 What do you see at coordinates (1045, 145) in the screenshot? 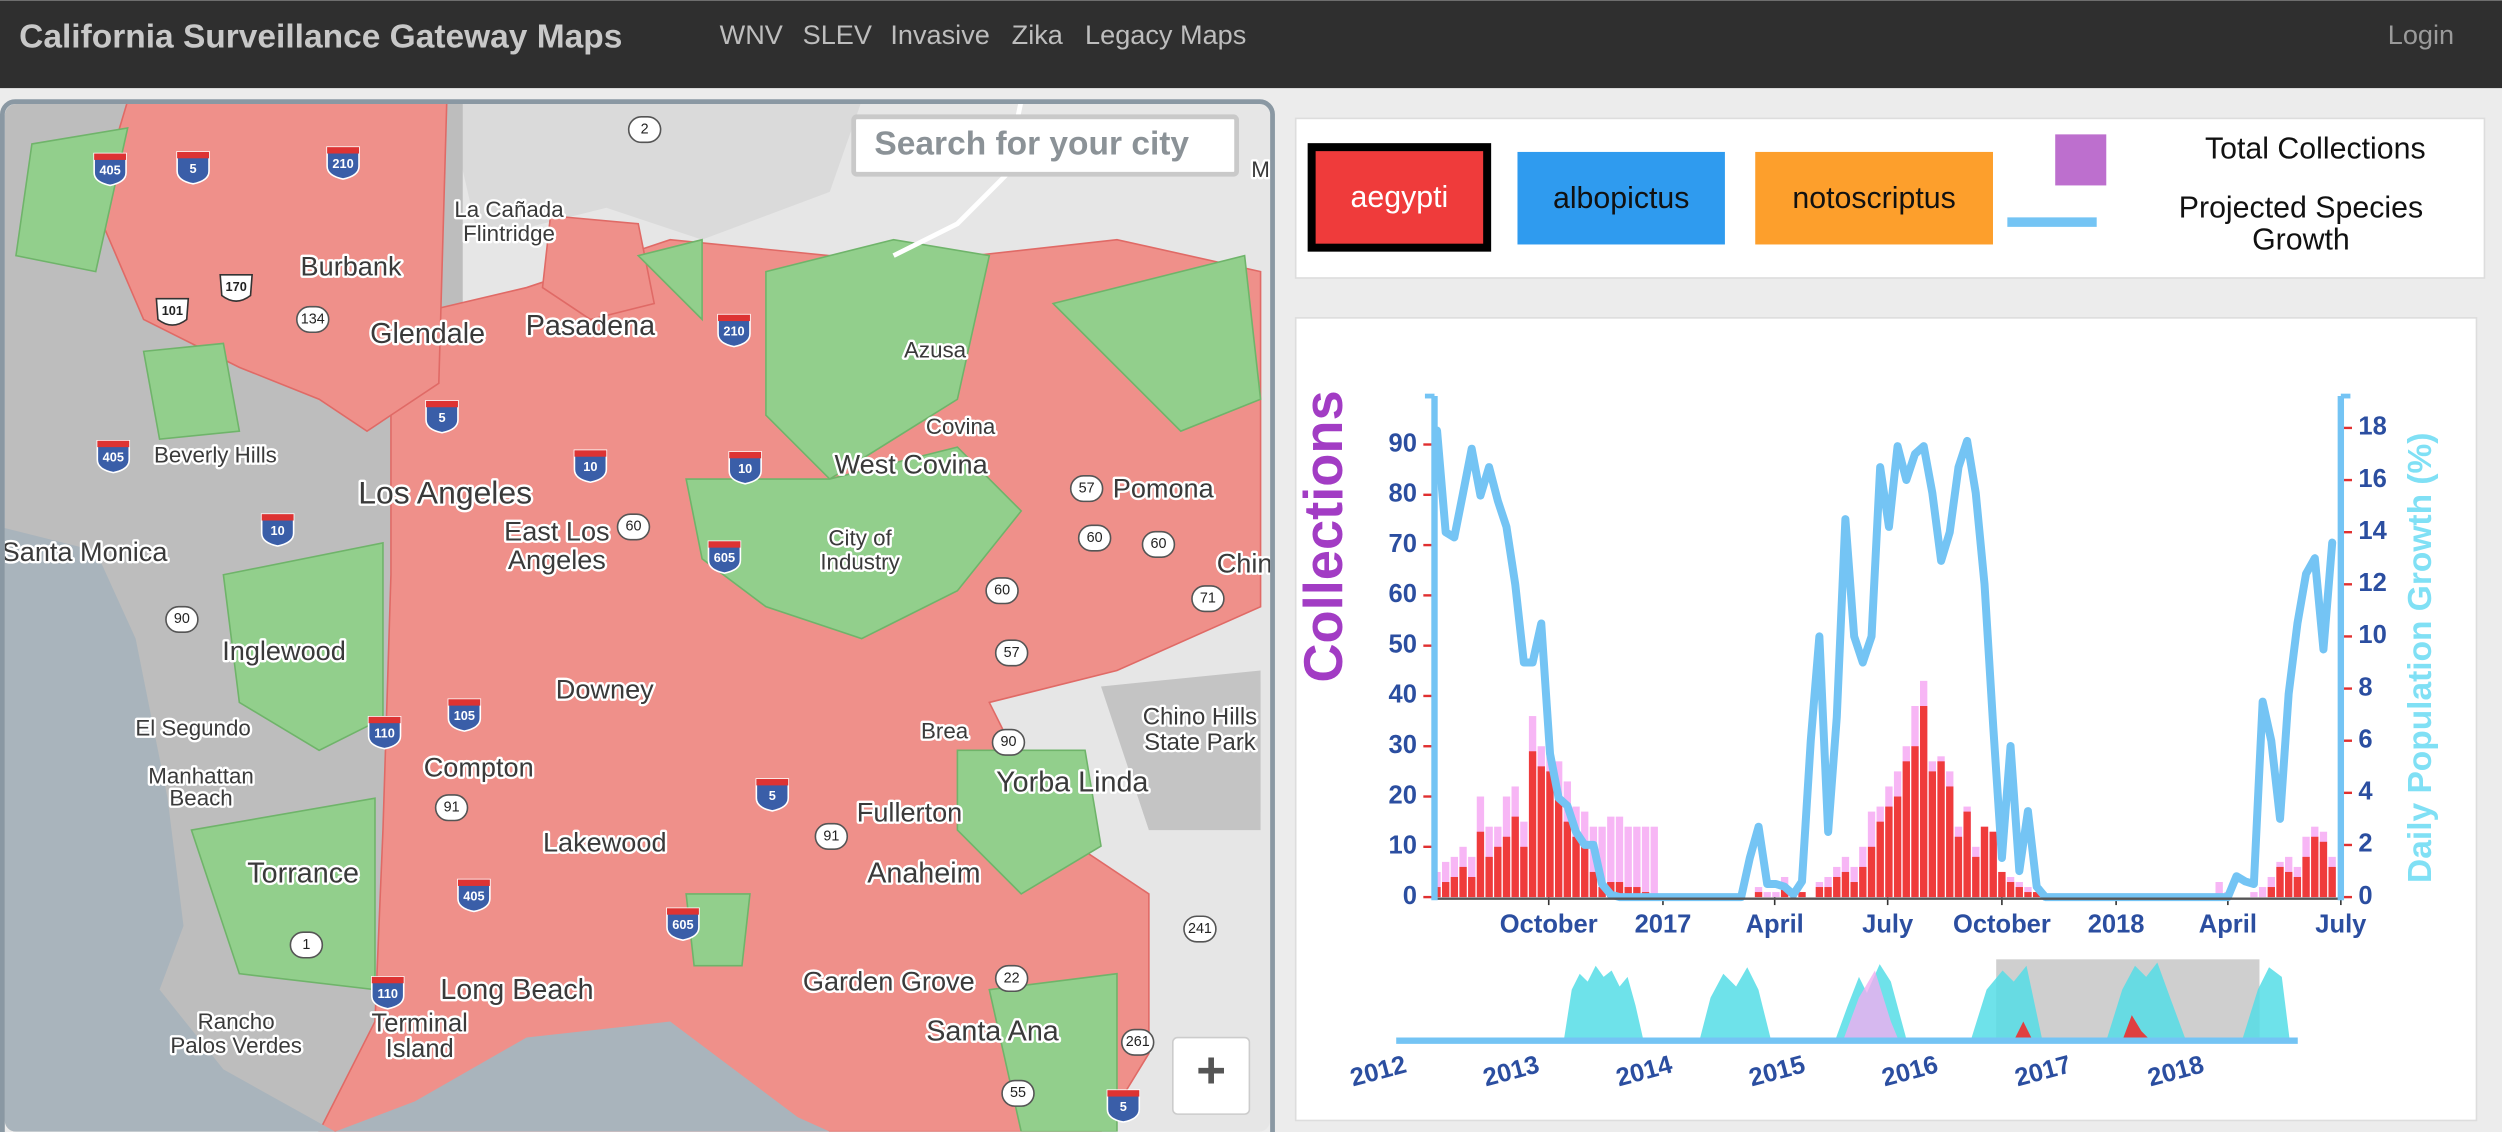
I see `search-box` at bounding box center [1045, 145].